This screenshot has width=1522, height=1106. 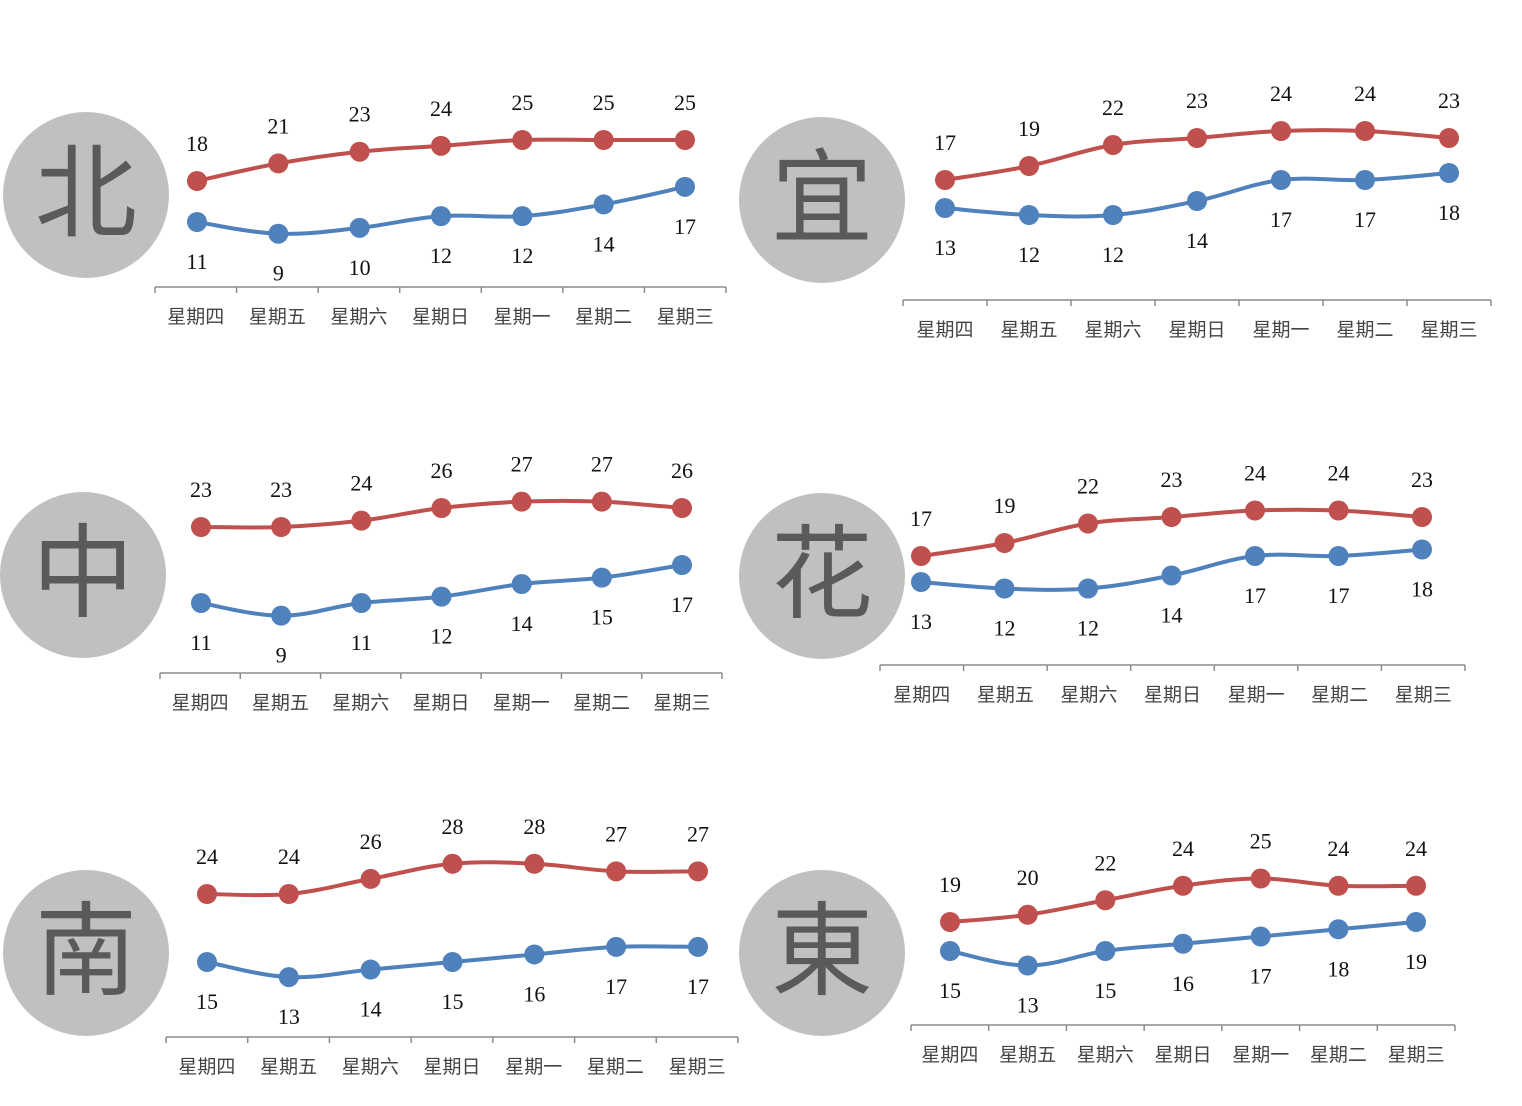 I want to click on low-temp-label: 16, so click(x=1183, y=983).